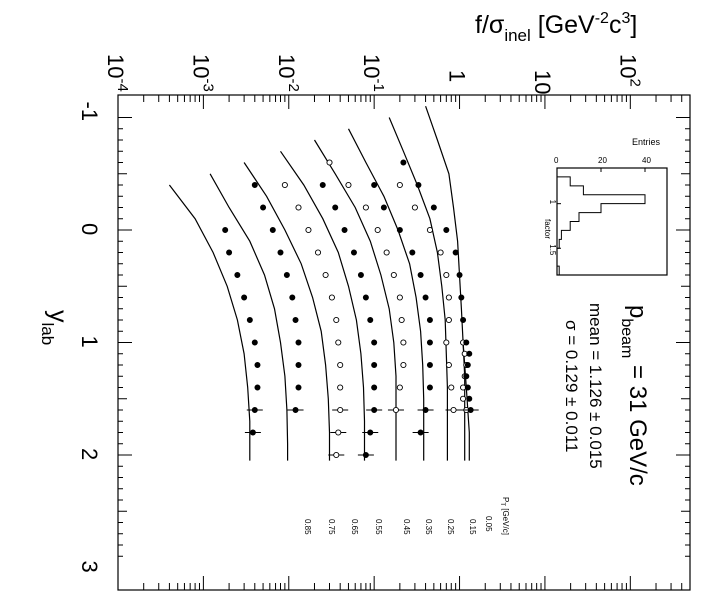 Image resolution: width=711 pixels, height=613 pixels. Describe the element at coordinates (571, 386) in the screenshot. I see `sigma-text: σ = 0.129 ± 0.011` at that location.